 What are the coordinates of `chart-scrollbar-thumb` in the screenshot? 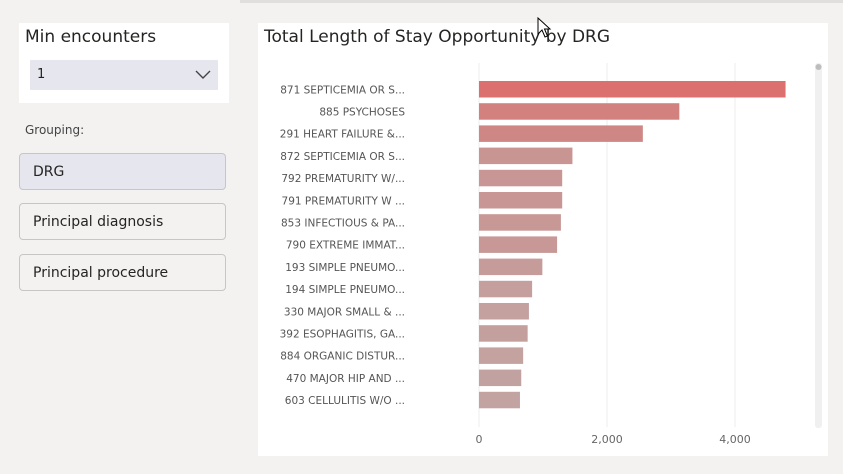 It's located at (818, 67).